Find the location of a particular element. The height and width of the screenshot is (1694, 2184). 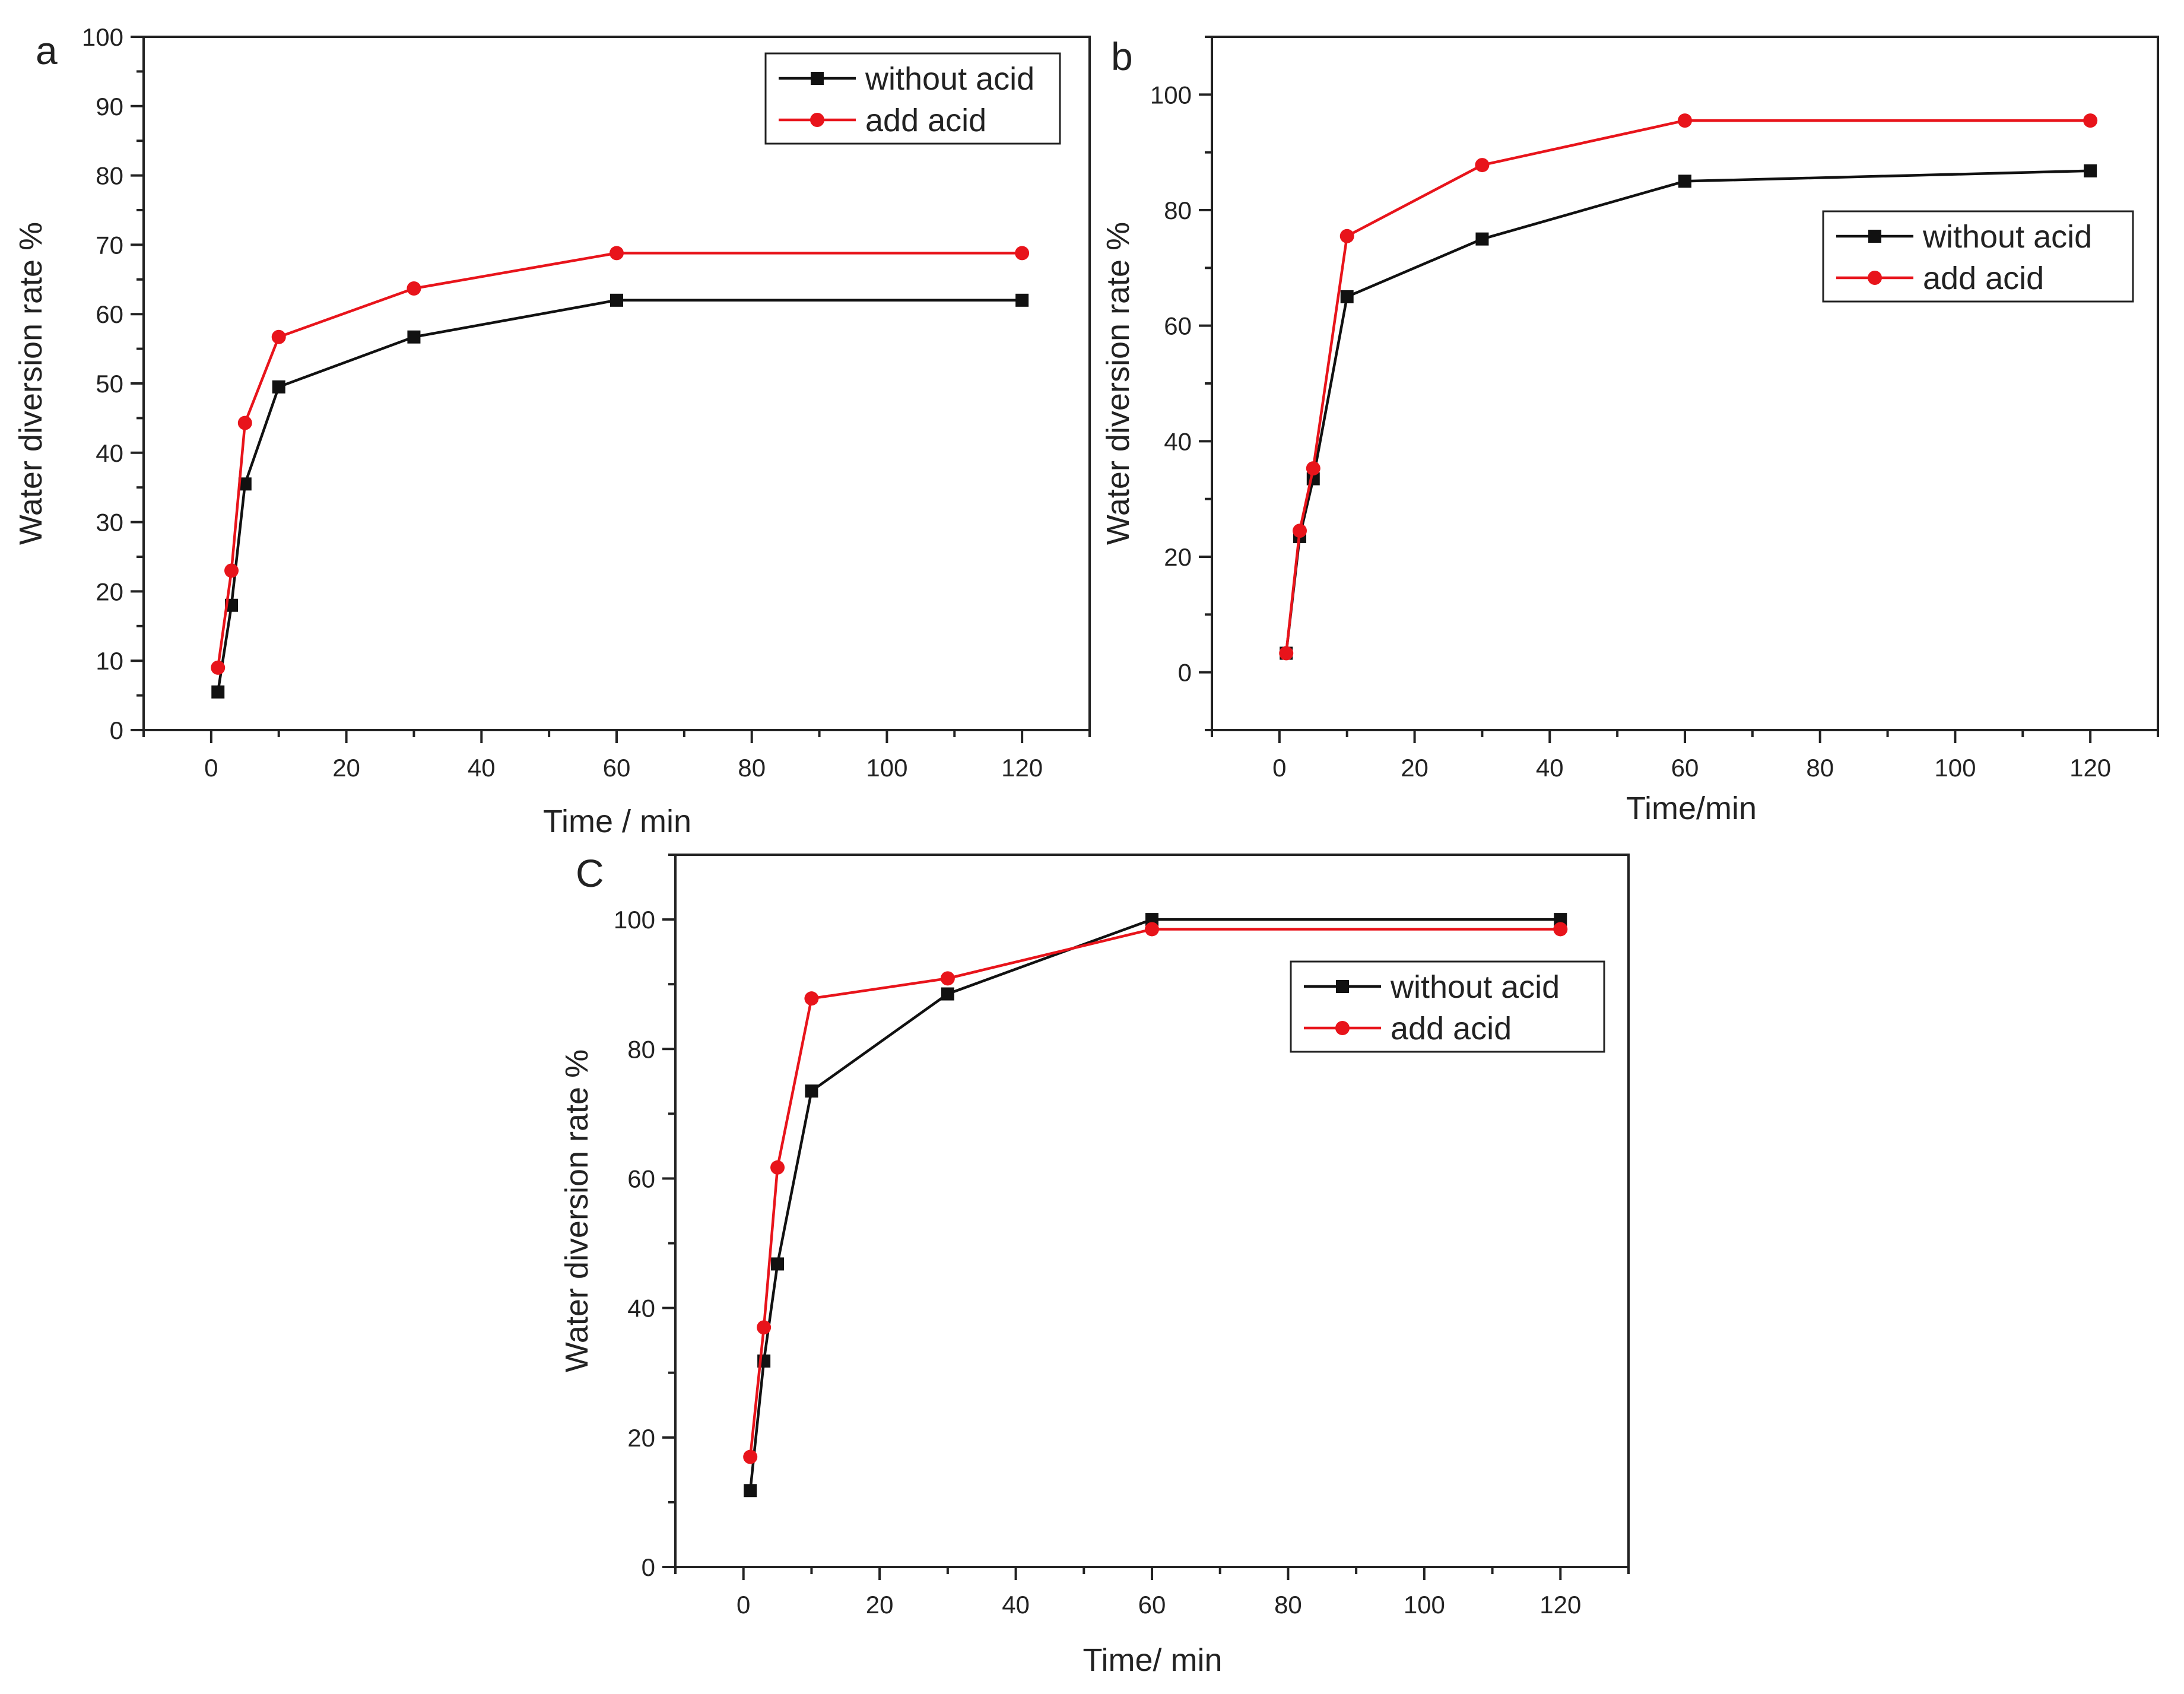

y-tick-label: 50 is located at coordinates (109, 384).